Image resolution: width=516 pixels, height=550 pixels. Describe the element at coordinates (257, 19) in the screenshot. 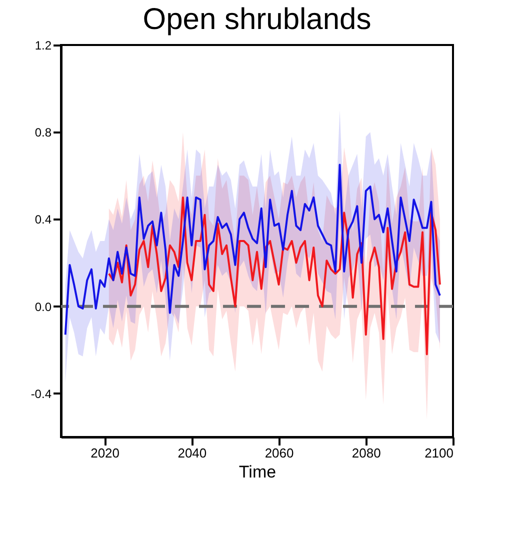

I see `chart-title: Open shrublands` at that location.